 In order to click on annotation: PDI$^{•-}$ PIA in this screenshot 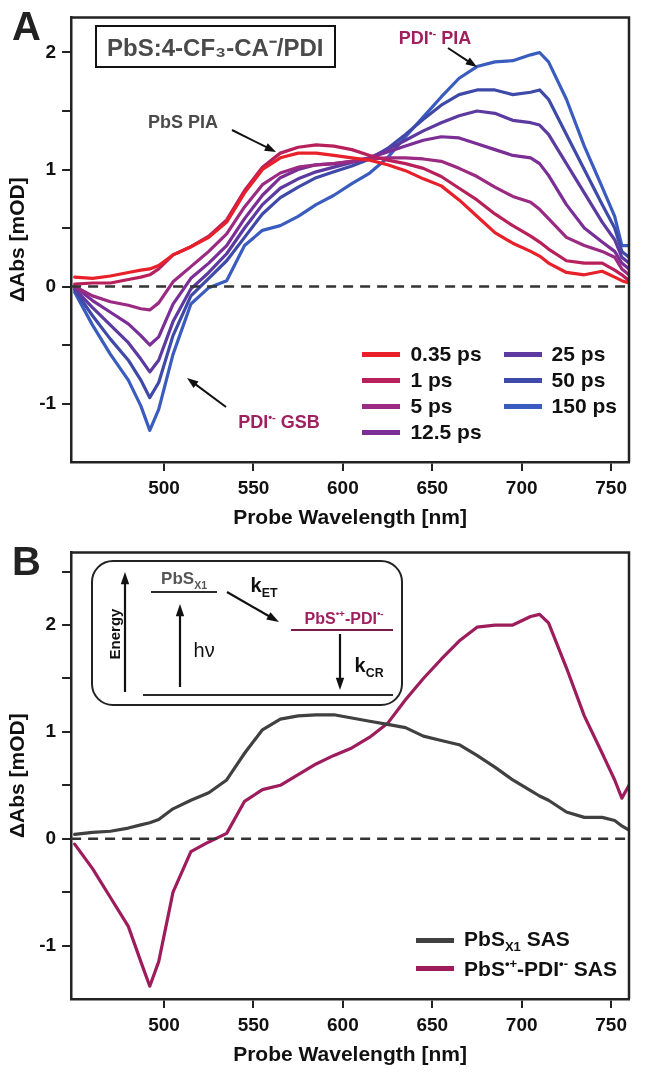, I will do `click(435, 38)`.